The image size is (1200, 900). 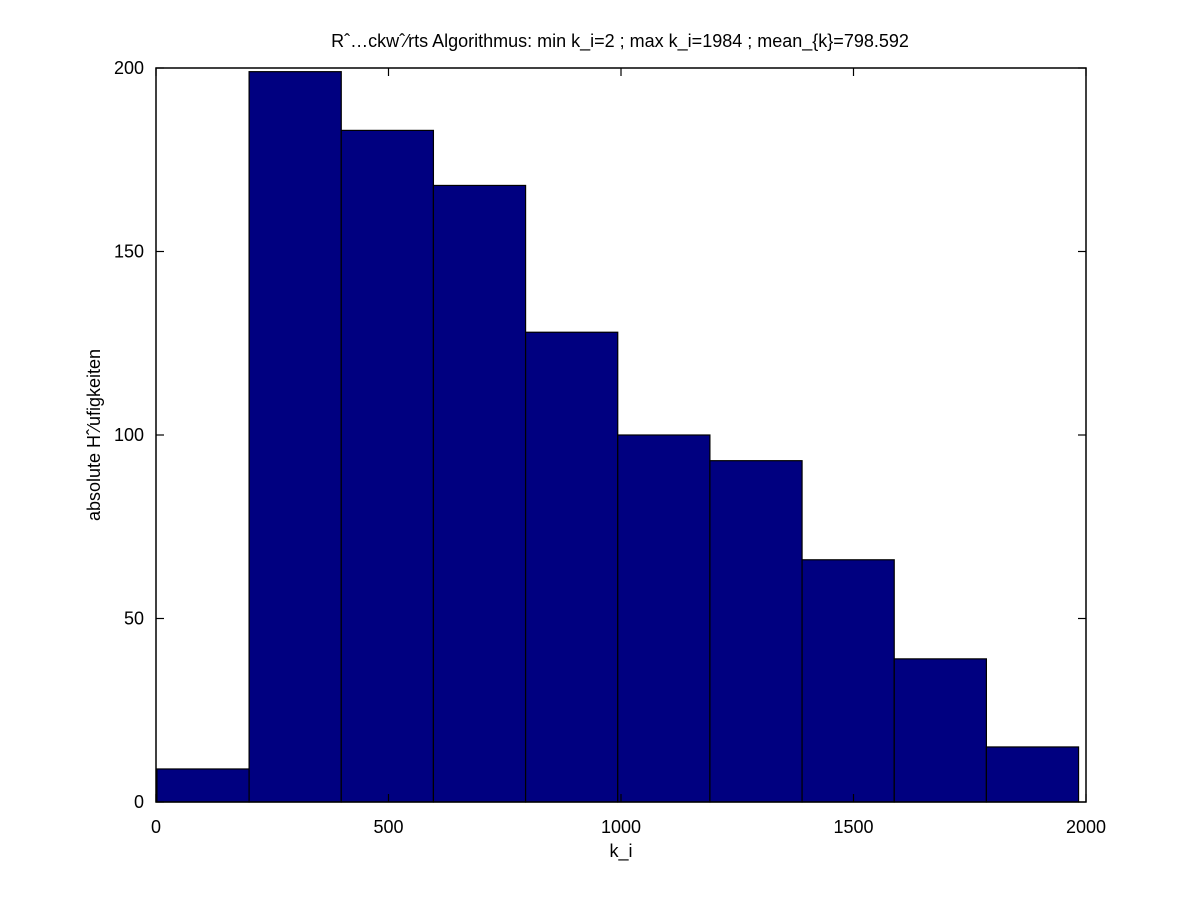 What do you see at coordinates (388, 827) in the screenshot?
I see `x-tick-label: 500` at bounding box center [388, 827].